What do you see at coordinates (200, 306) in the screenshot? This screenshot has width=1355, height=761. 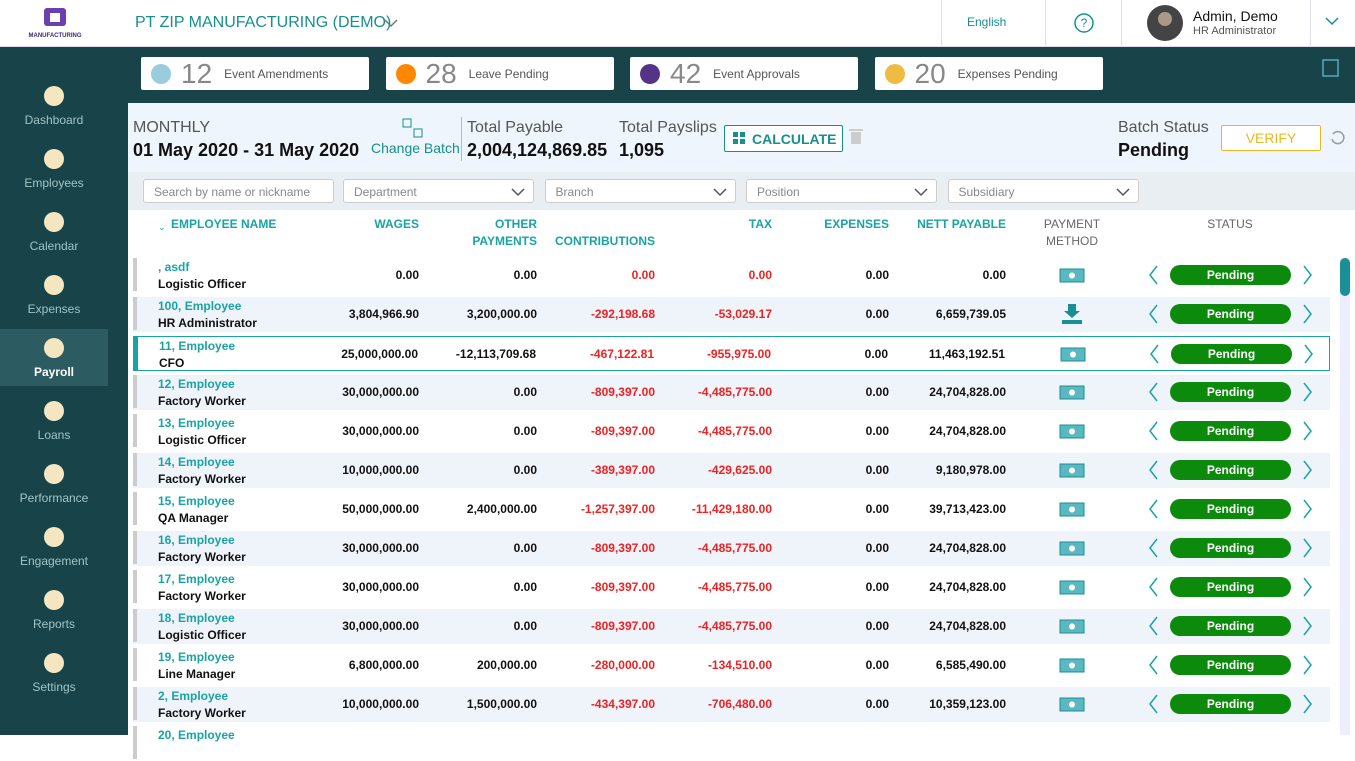 I see `employee-name: 100, Employee` at bounding box center [200, 306].